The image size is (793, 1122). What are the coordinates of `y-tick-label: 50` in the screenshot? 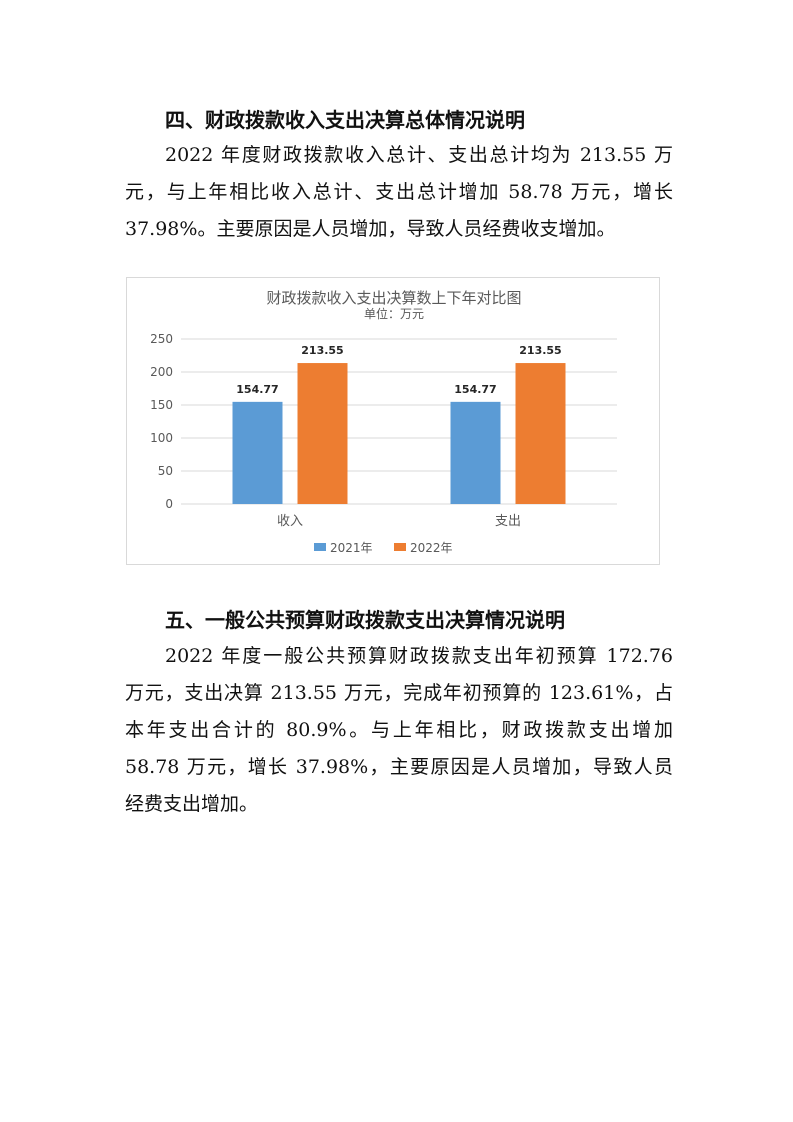 It's located at (165, 471).